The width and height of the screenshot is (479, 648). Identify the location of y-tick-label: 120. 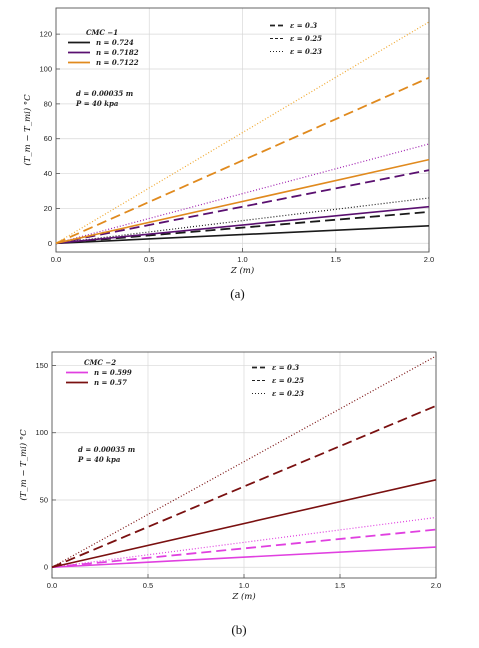
(45, 34).